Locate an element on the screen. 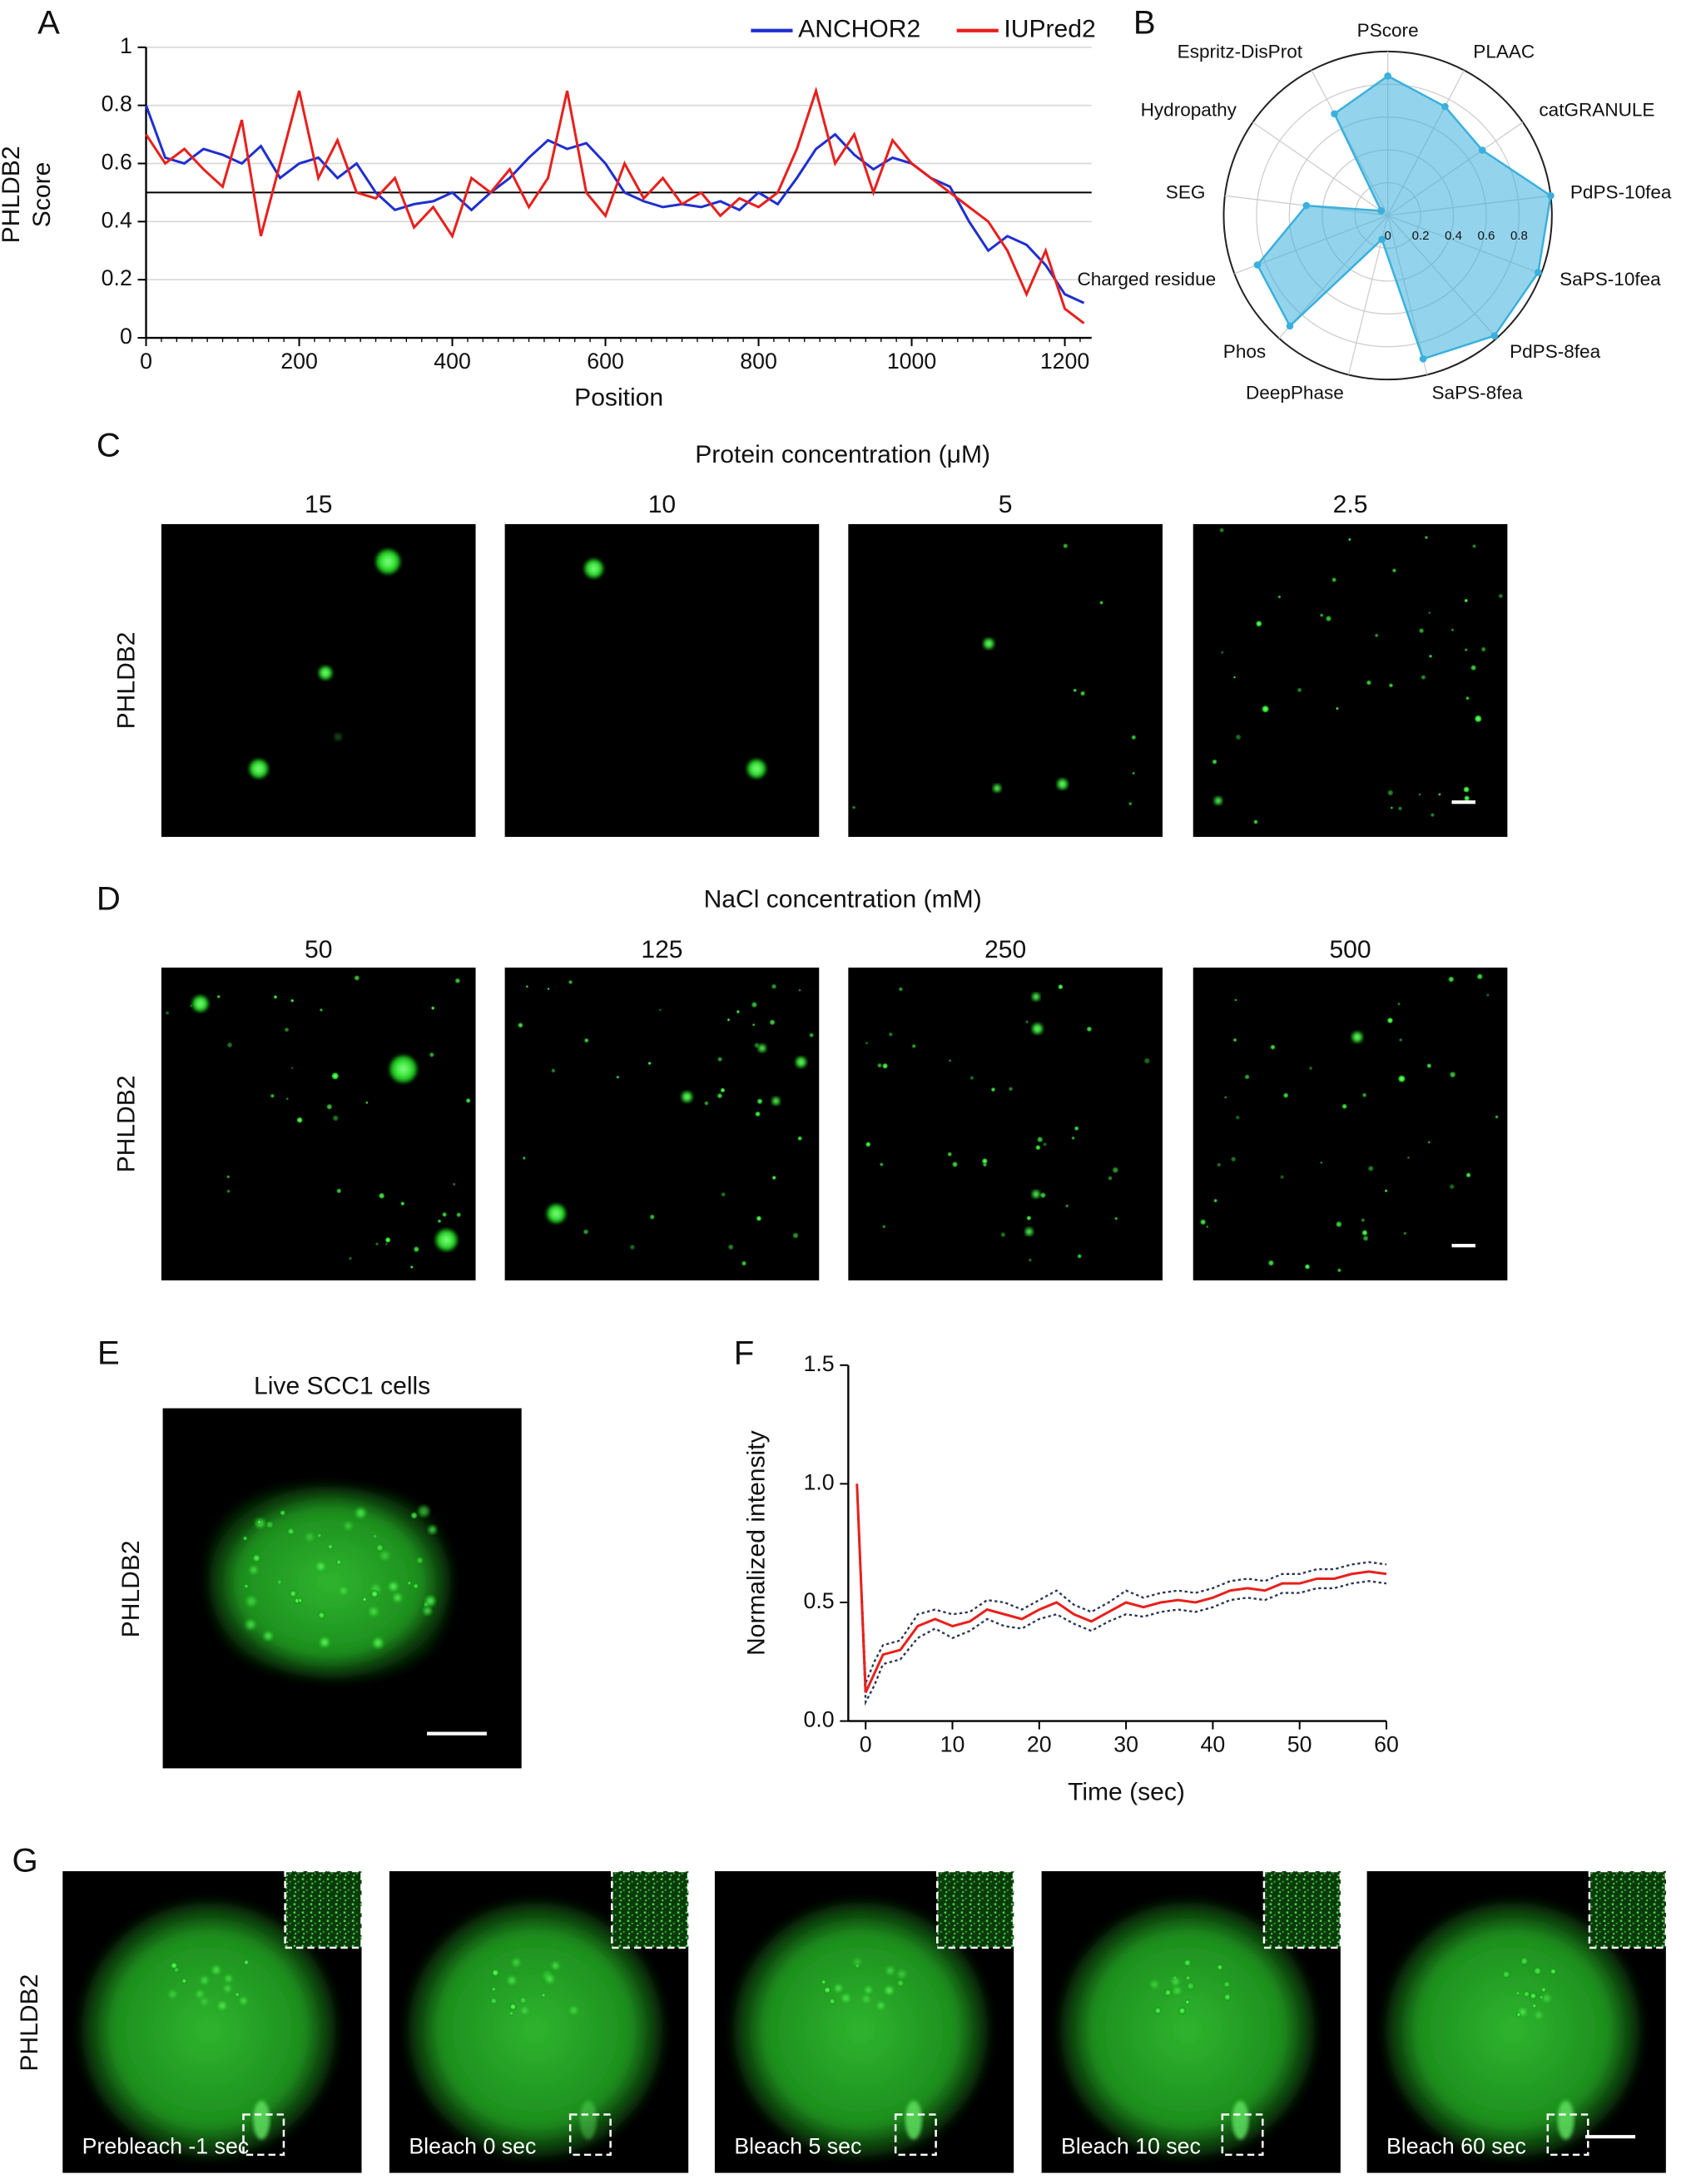  x-tick-label: 50 is located at coordinates (1299, 1744).